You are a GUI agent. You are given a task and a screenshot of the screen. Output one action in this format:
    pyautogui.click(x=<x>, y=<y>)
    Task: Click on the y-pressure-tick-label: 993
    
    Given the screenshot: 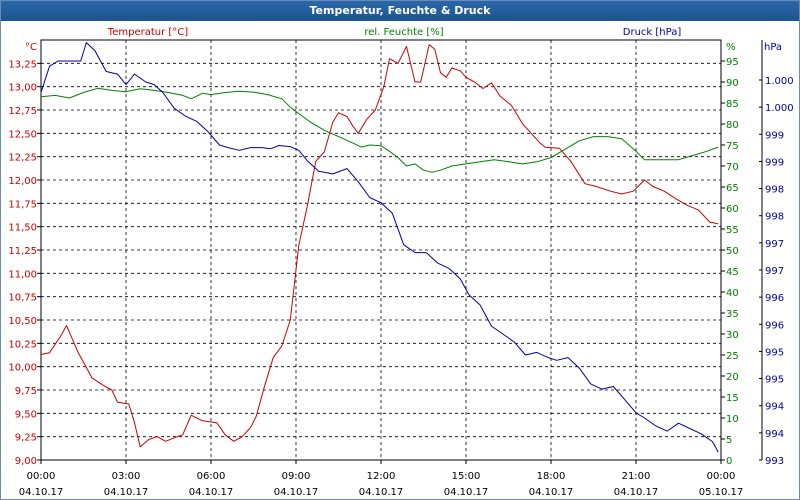 What is the action you would take?
    pyautogui.click(x=774, y=461)
    